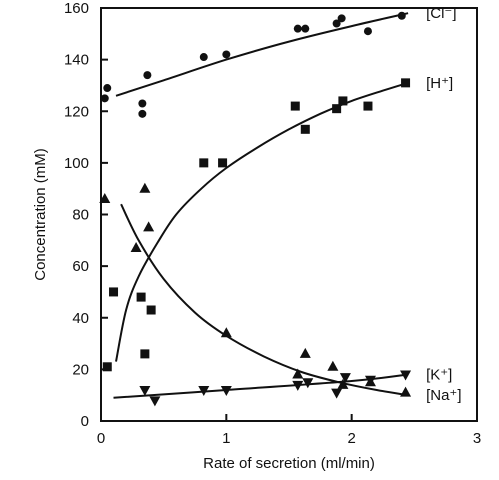  I want to click on series-label-h: [H⁺], so click(439, 83).